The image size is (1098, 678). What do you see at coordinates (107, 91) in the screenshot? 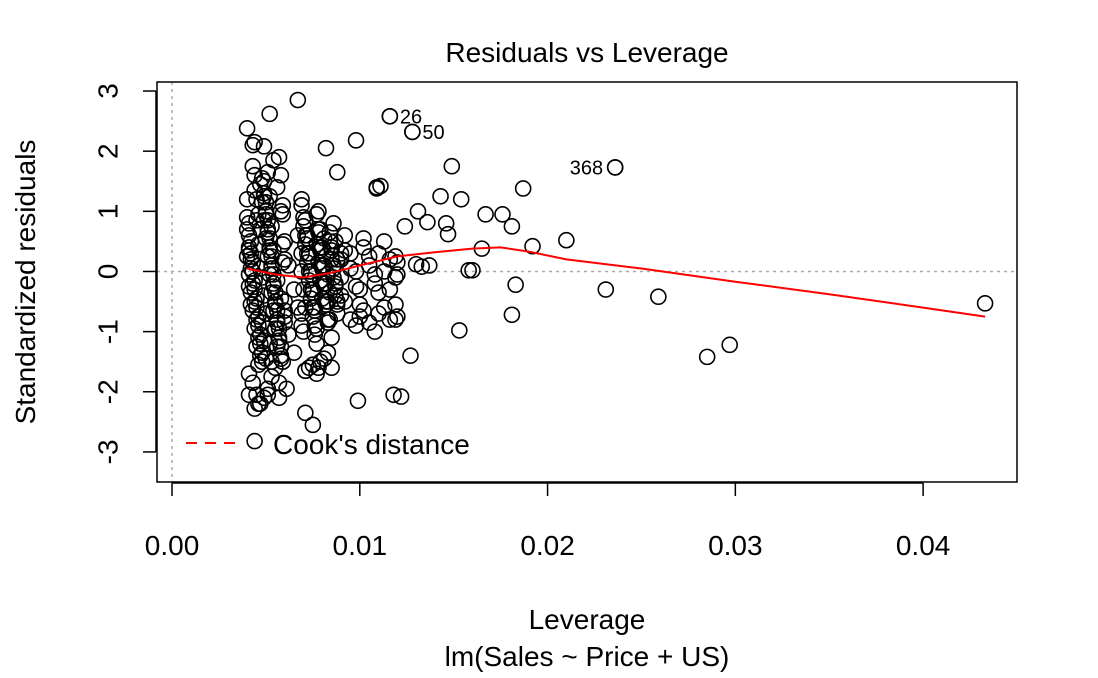
I see `y-tick-label: 3` at bounding box center [107, 91].